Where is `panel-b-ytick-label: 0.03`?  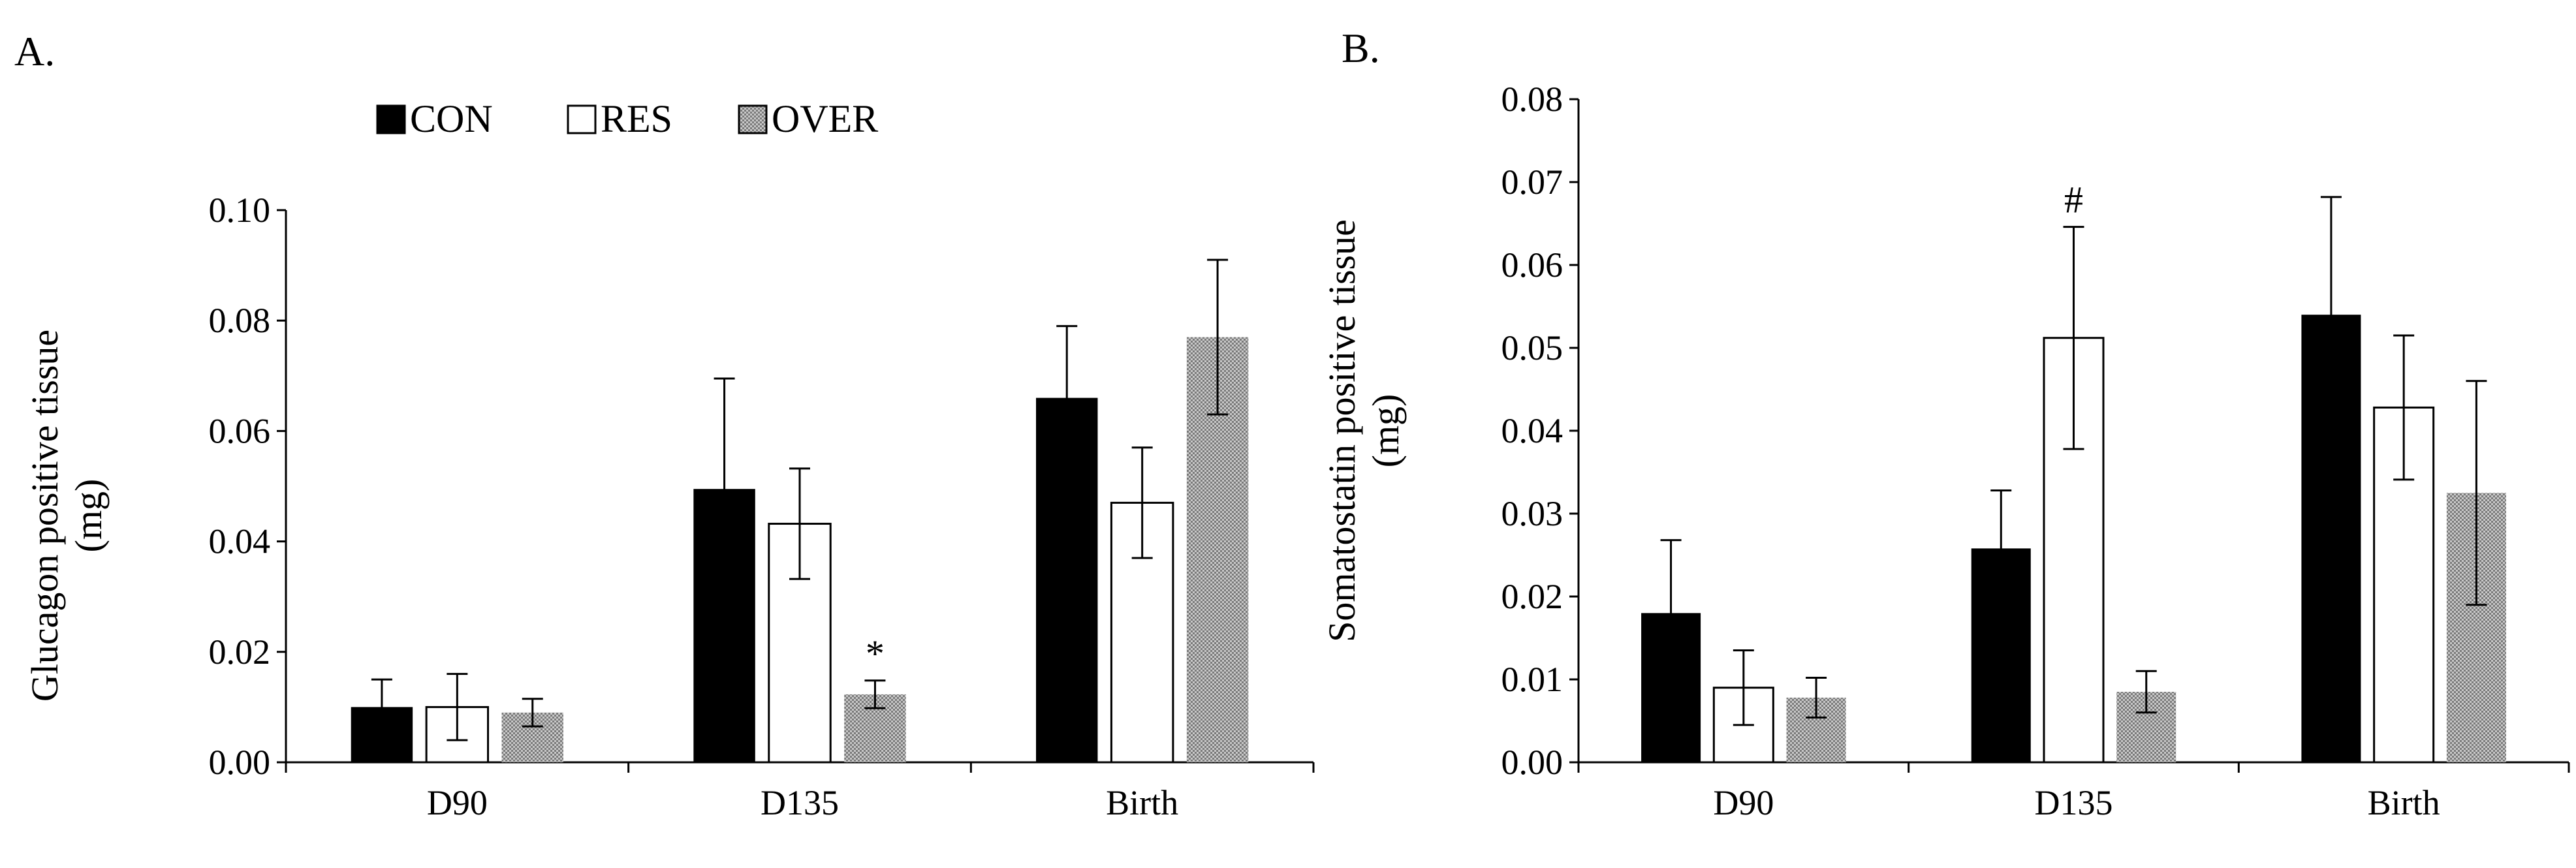
panel-b-ytick-label: 0.03 is located at coordinates (1532, 513).